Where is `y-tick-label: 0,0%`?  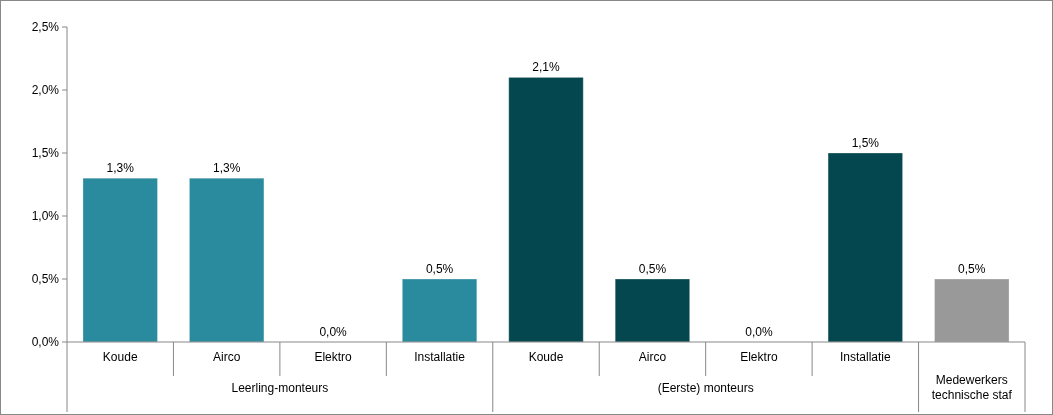
y-tick-label: 0,0% is located at coordinates (45, 342).